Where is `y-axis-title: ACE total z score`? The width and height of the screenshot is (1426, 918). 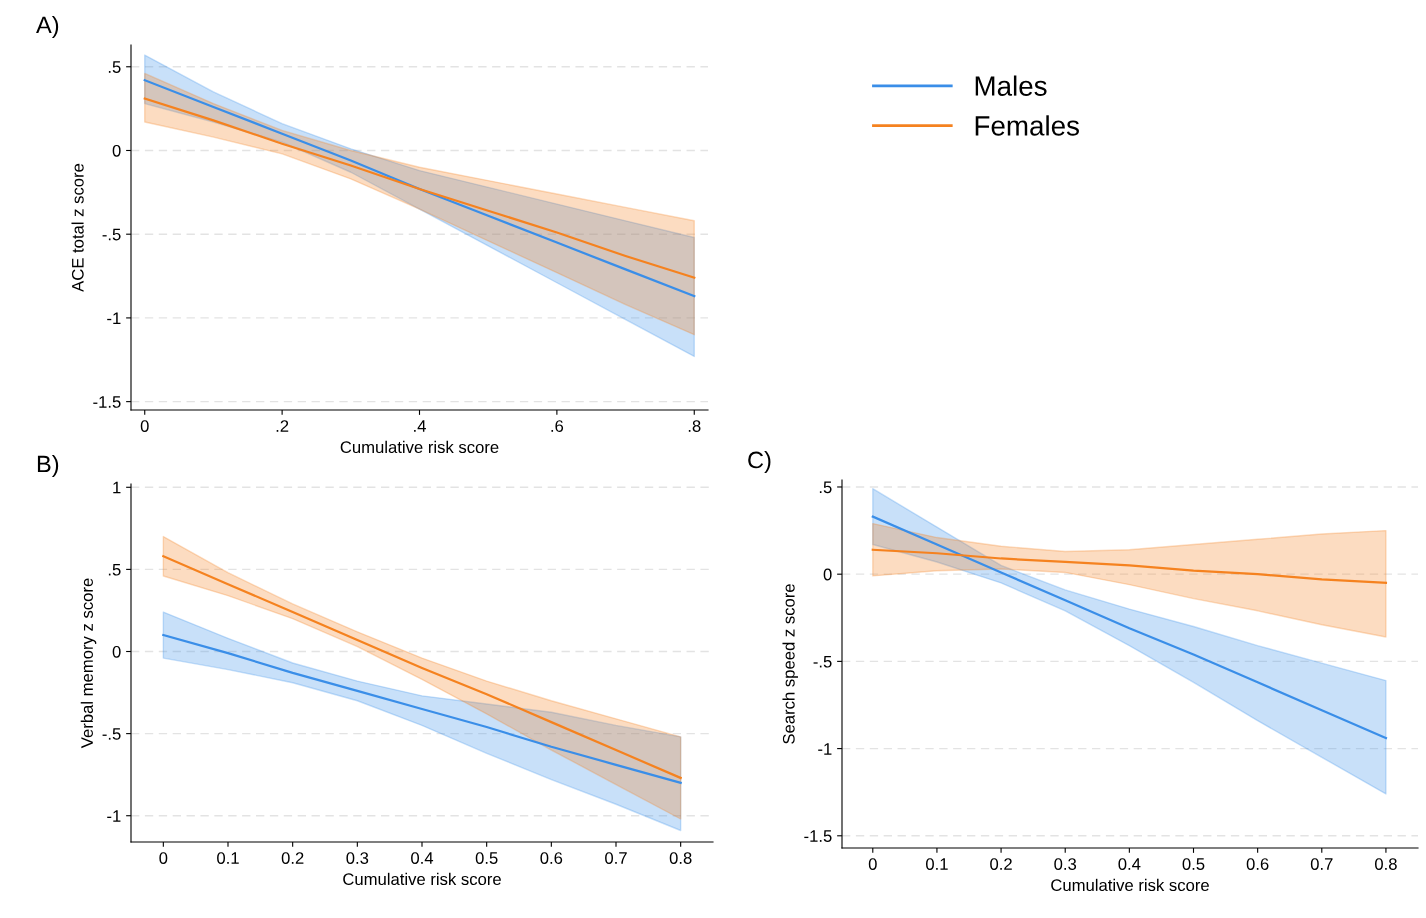 y-axis-title: ACE total z score is located at coordinates (77, 227).